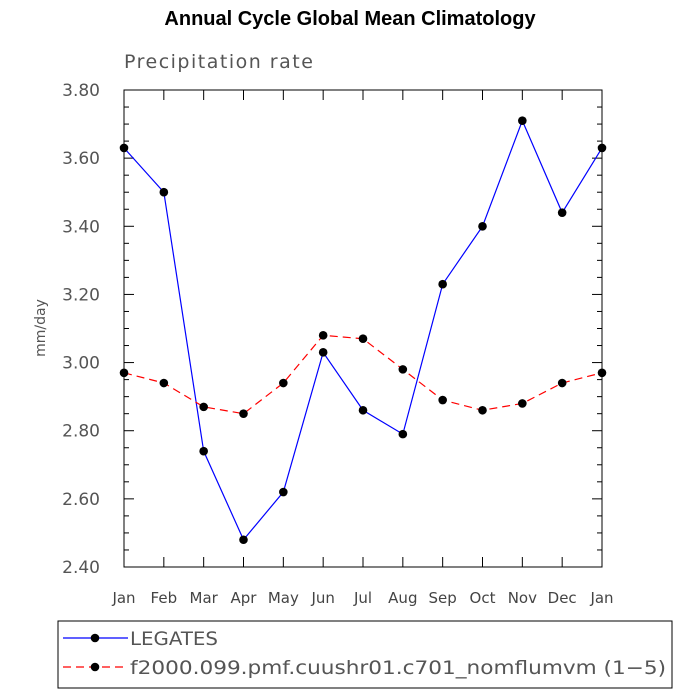 The height and width of the screenshot is (700, 700). I want to click on x-tick-label: May, so click(283, 598).